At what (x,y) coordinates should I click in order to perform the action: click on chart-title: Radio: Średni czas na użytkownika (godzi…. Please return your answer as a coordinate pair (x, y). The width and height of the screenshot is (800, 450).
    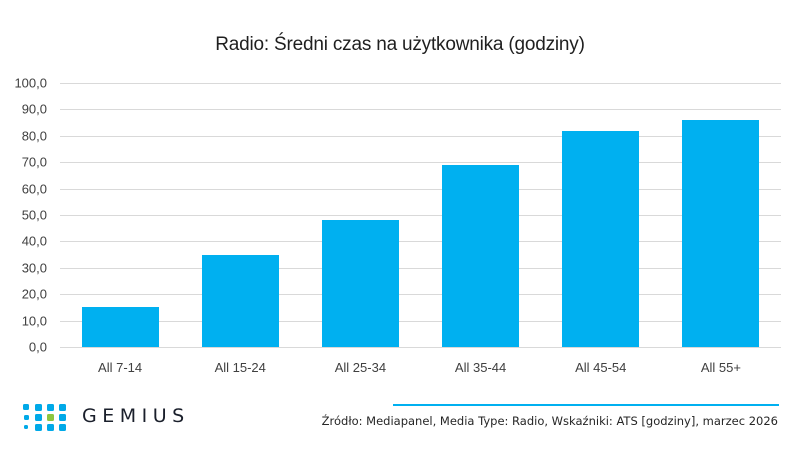
    Looking at the image, I should click on (400, 44).